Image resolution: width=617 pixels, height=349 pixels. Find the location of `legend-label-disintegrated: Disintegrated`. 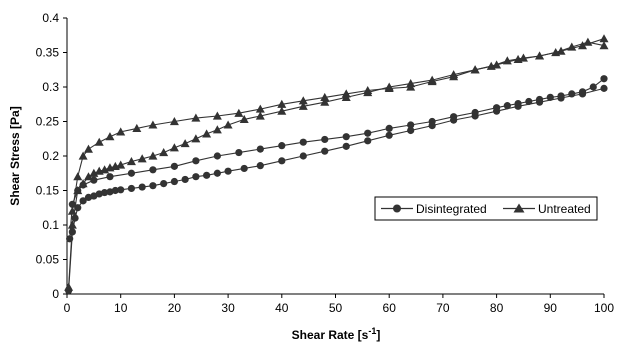

legend-label-disintegrated: Disintegrated is located at coordinates (451, 209).